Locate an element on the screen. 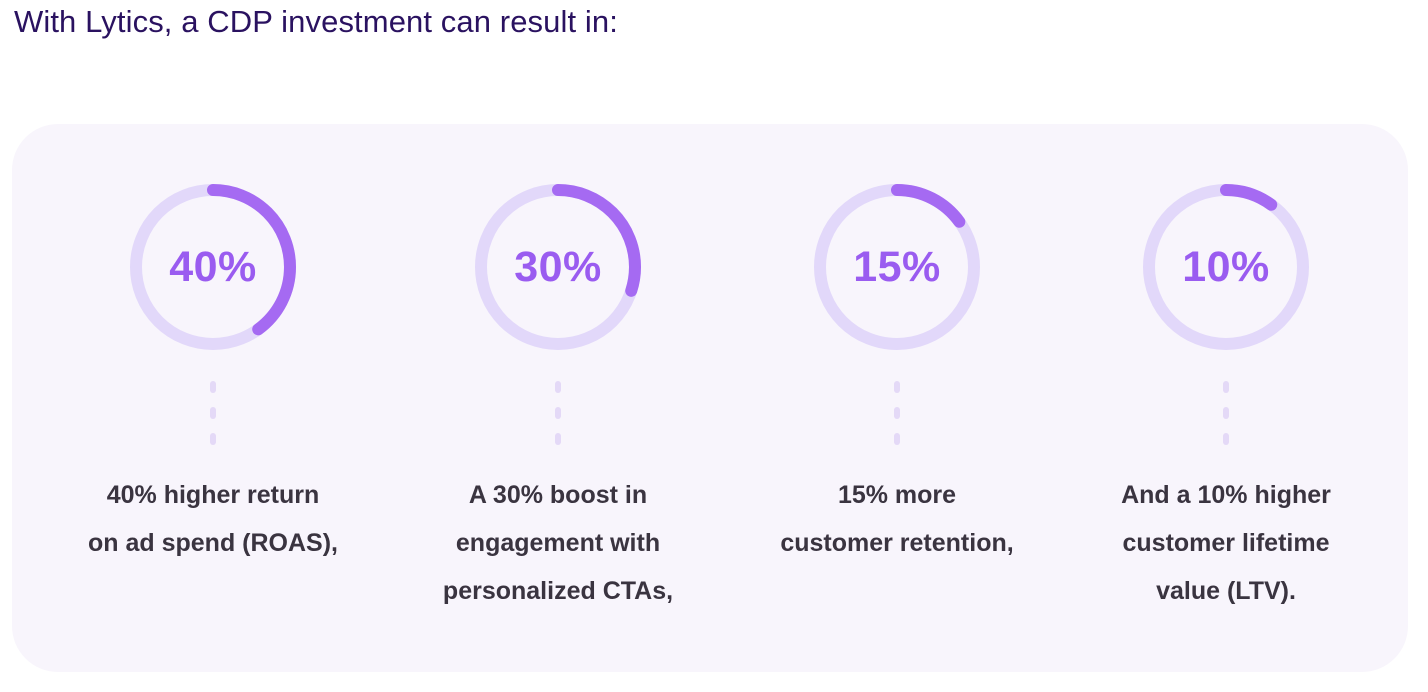 This screenshot has width=1428, height=692. progress-ring-roas: 40% is located at coordinates (213, 267).